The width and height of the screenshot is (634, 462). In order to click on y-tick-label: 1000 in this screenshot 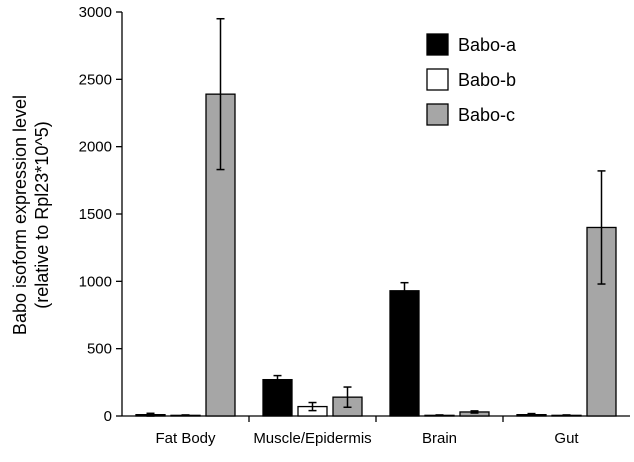, I will do `click(95, 281)`.